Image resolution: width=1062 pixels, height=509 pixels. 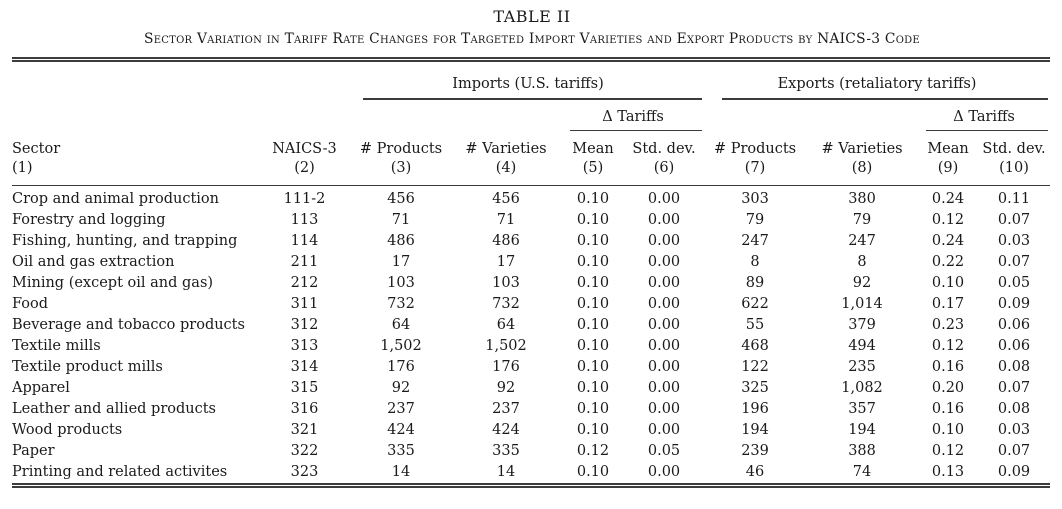 I want to click on value-cell: 113, so click(x=304, y=220).